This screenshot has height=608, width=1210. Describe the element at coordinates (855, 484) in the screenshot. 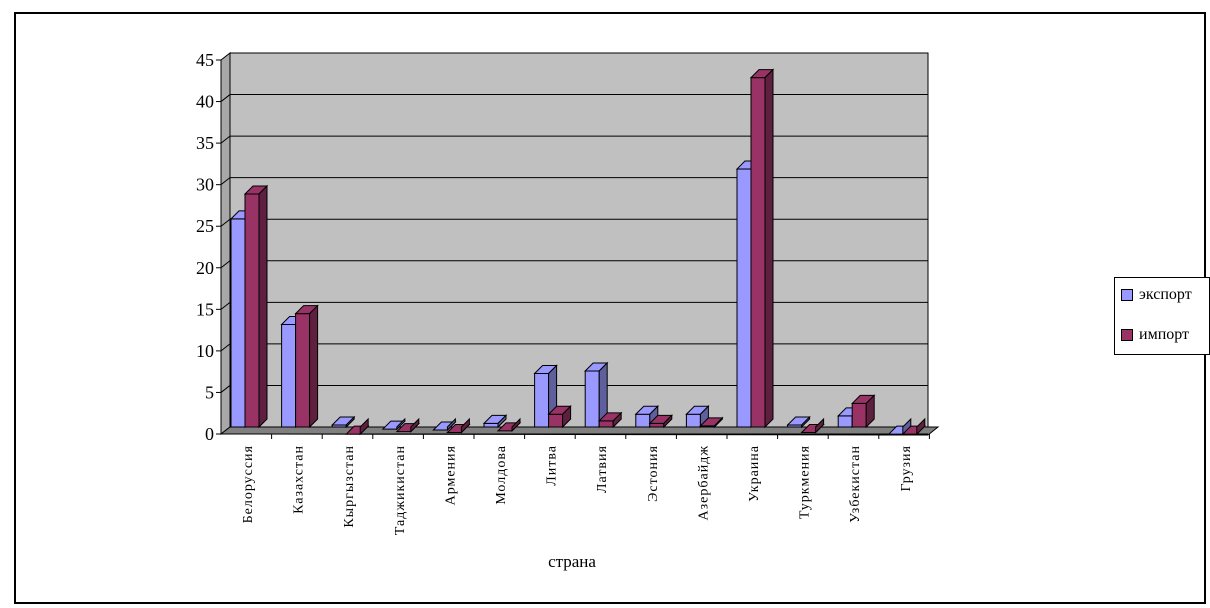

I see `category-label: Узбекистан` at that location.